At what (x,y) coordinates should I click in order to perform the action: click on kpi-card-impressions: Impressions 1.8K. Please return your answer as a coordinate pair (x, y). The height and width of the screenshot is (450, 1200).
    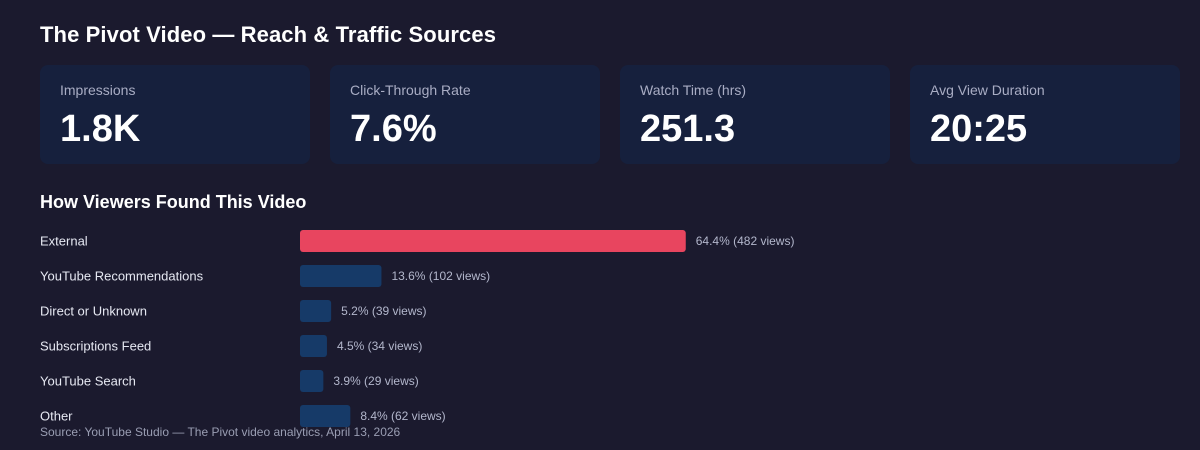
    Looking at the image, I should click on (175, 114).